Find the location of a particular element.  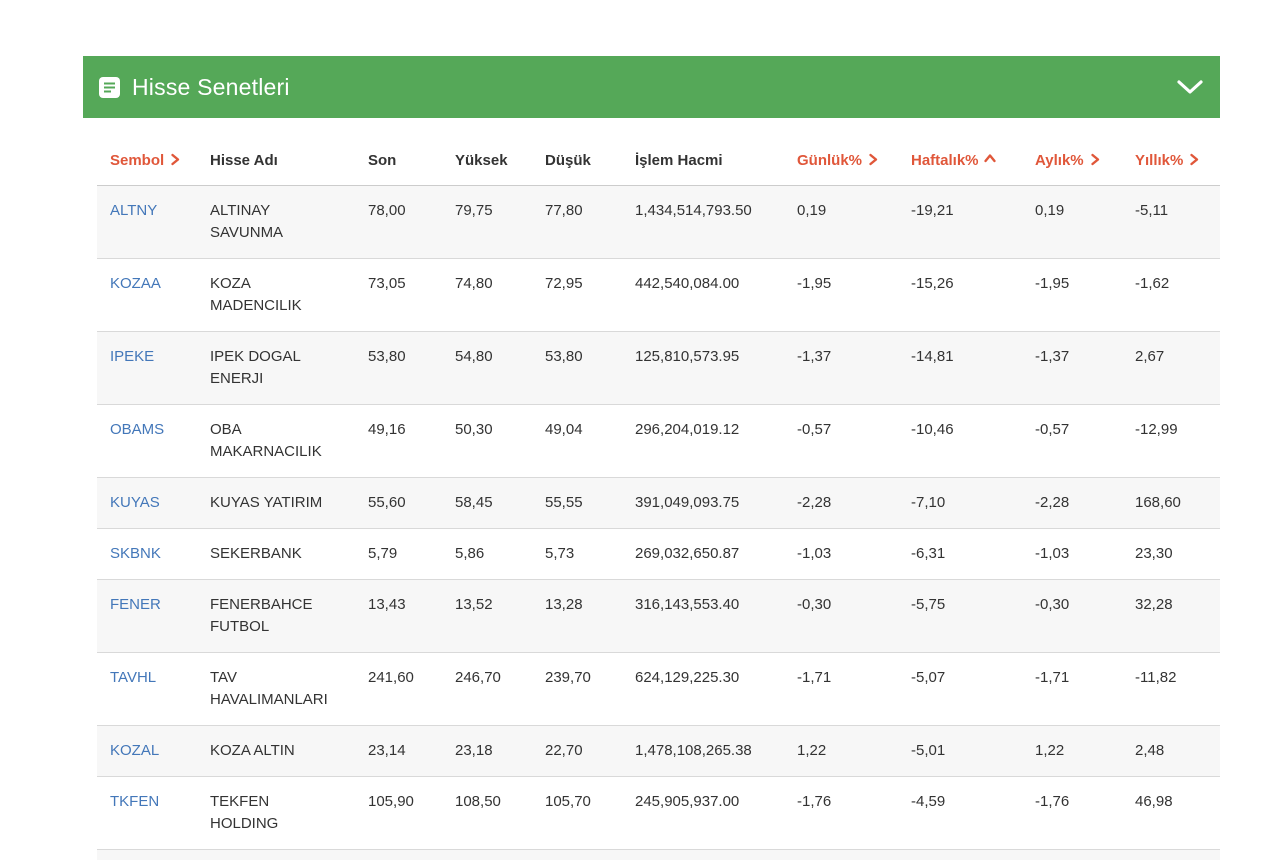

column-header-9: Yıllık% is located at coordinates (1177, 160).